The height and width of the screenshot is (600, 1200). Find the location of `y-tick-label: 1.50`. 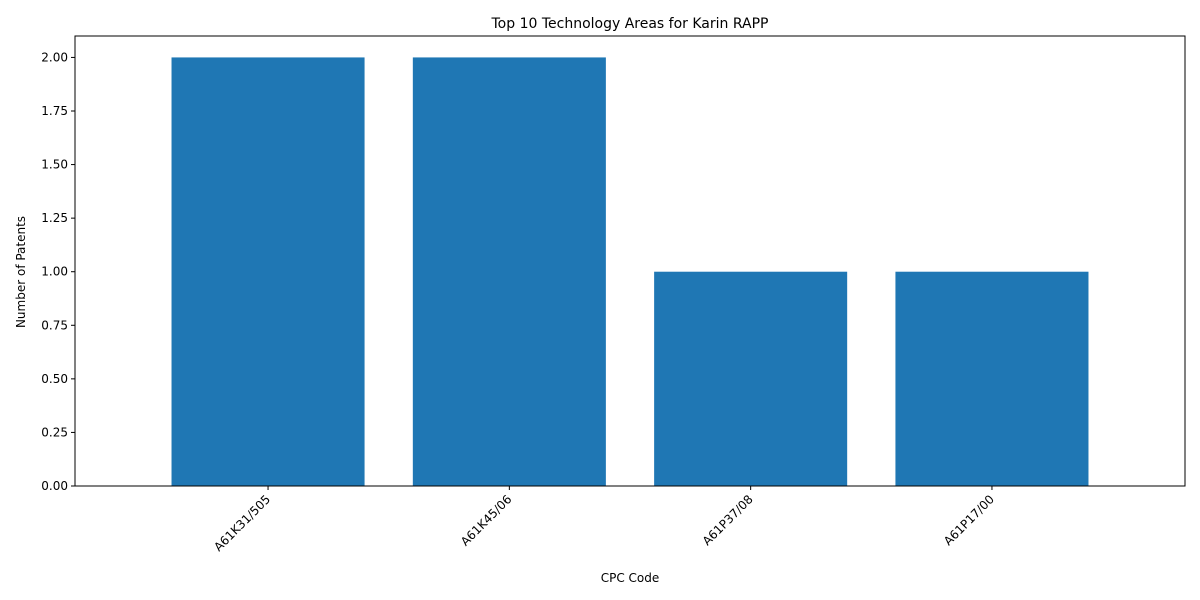

y-tick-label: 1.50 is located at coordinates (54, 165).